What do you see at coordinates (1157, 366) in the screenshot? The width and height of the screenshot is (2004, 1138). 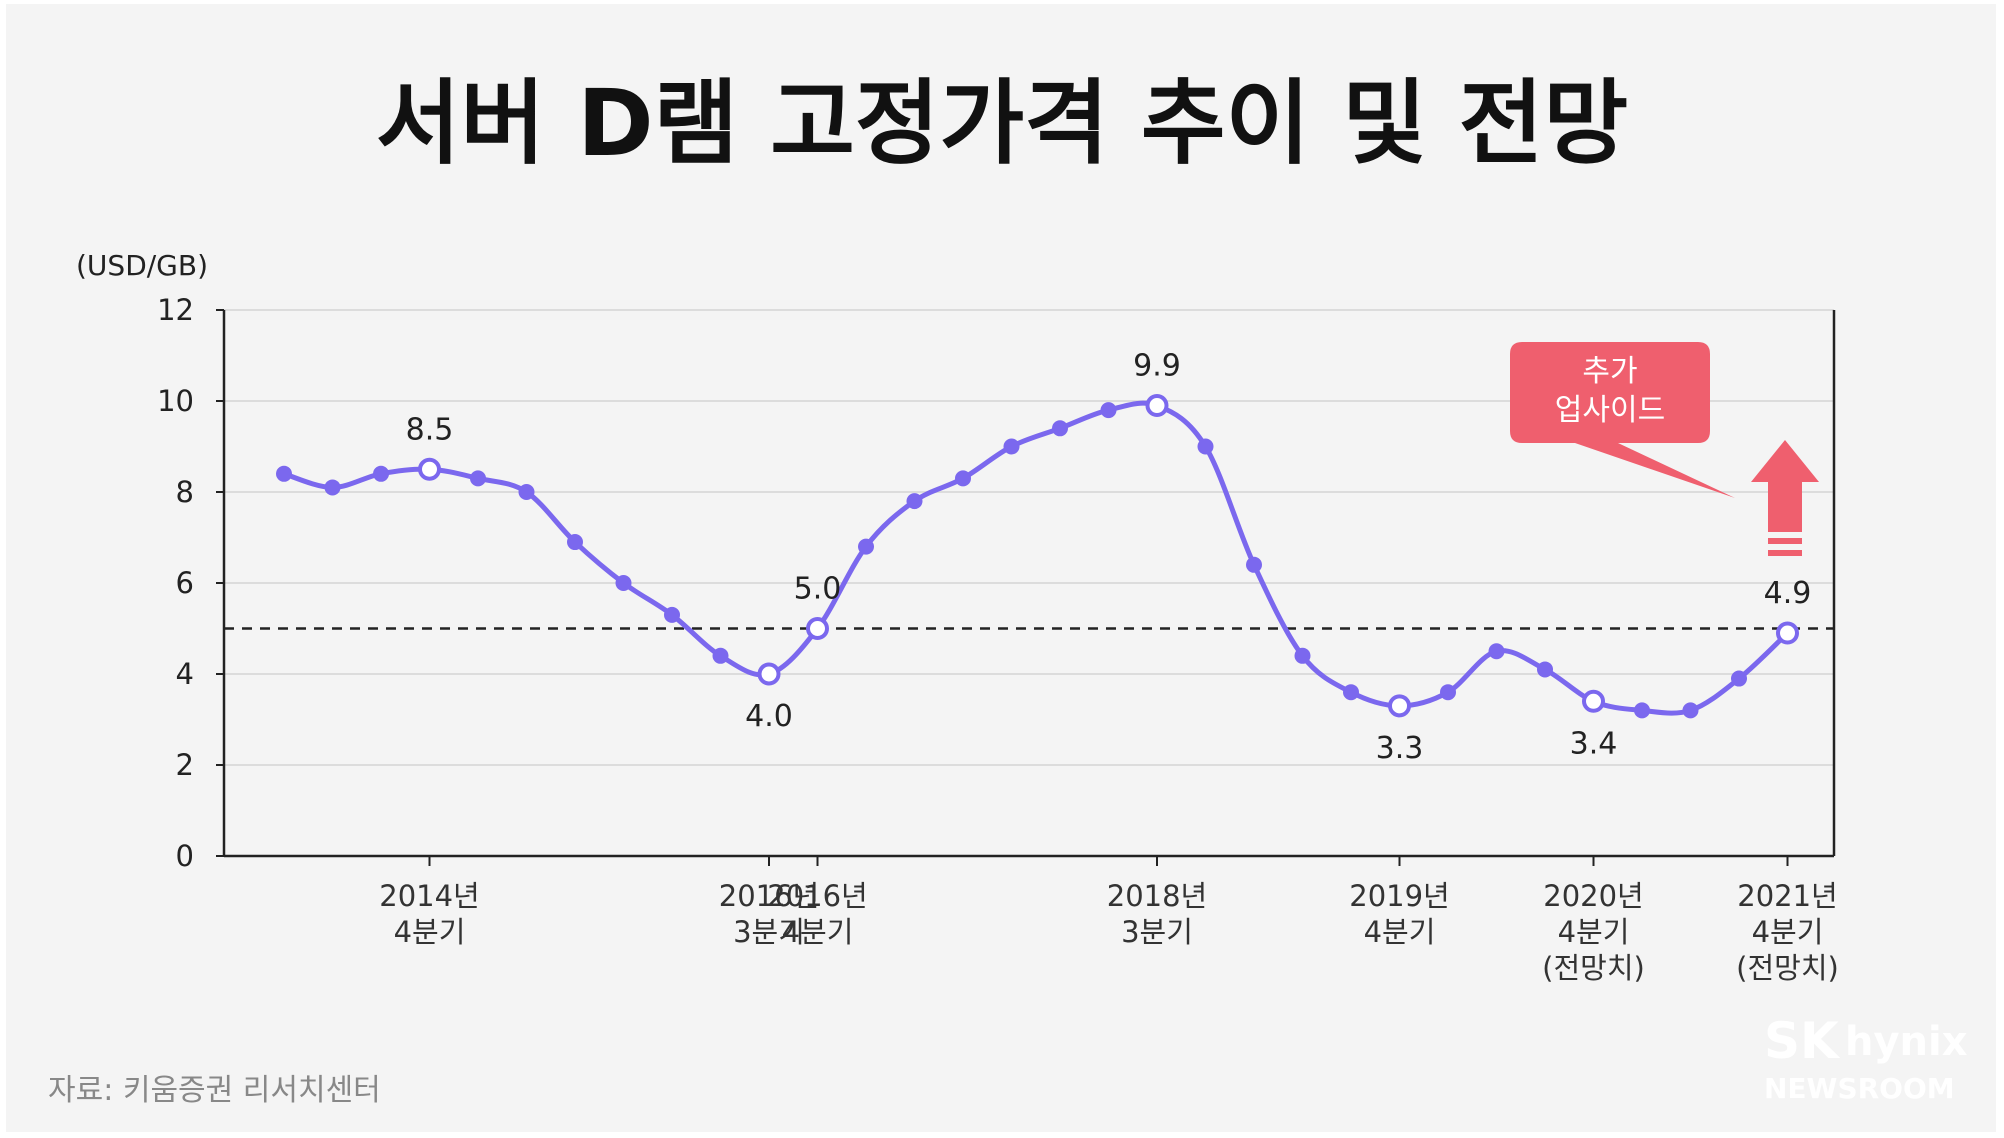 I see `data-label: 9.9` at bounding box center [1157, 366].